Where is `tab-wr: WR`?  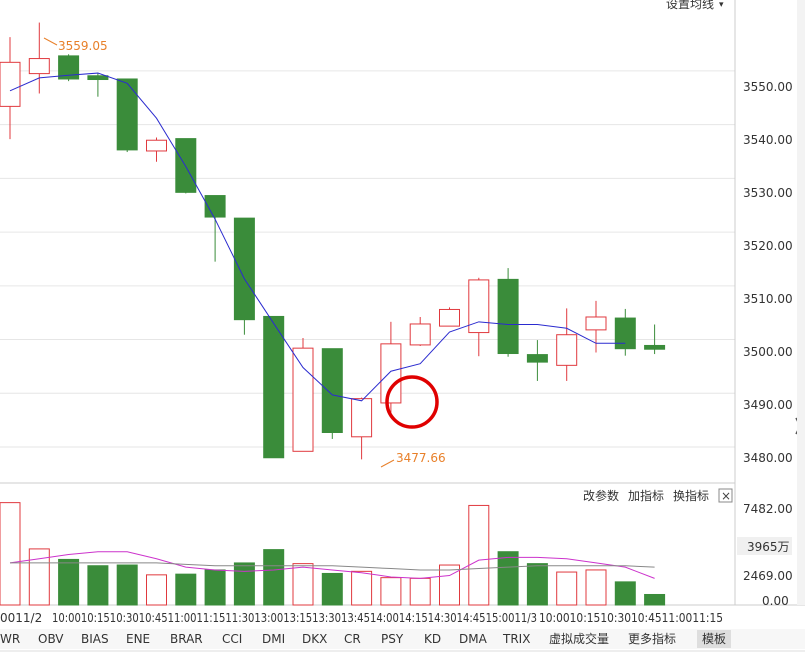
tab-wr: WR is located at coordinates (10, 639).